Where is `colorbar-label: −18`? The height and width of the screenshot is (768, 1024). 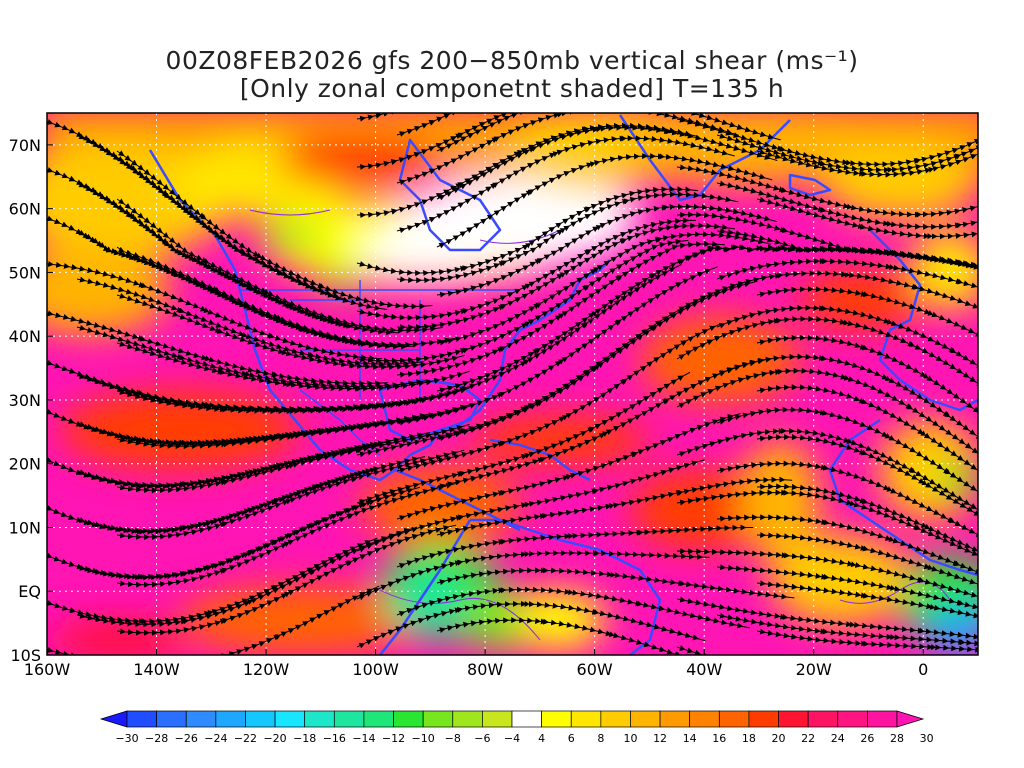 colorbar-label: −18 is located at coordinates (304, 738).